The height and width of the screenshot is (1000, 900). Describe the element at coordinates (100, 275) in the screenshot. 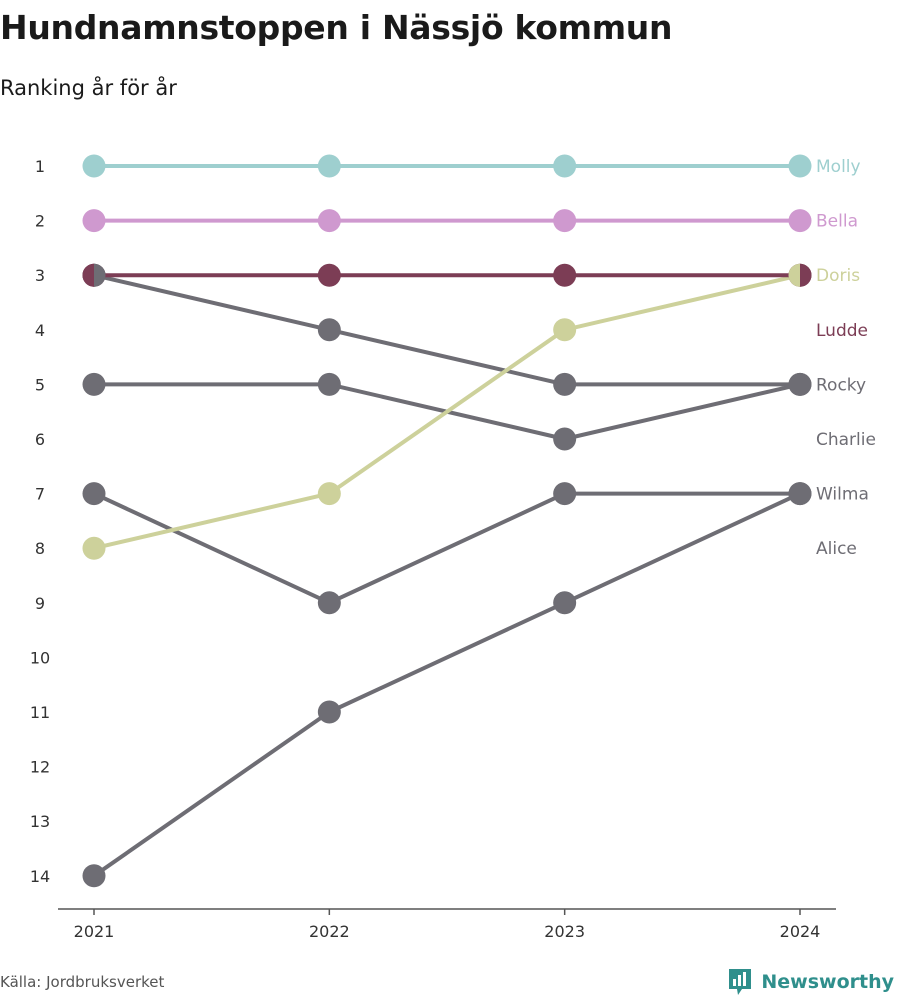

I see `point-split-rocky` at that location.